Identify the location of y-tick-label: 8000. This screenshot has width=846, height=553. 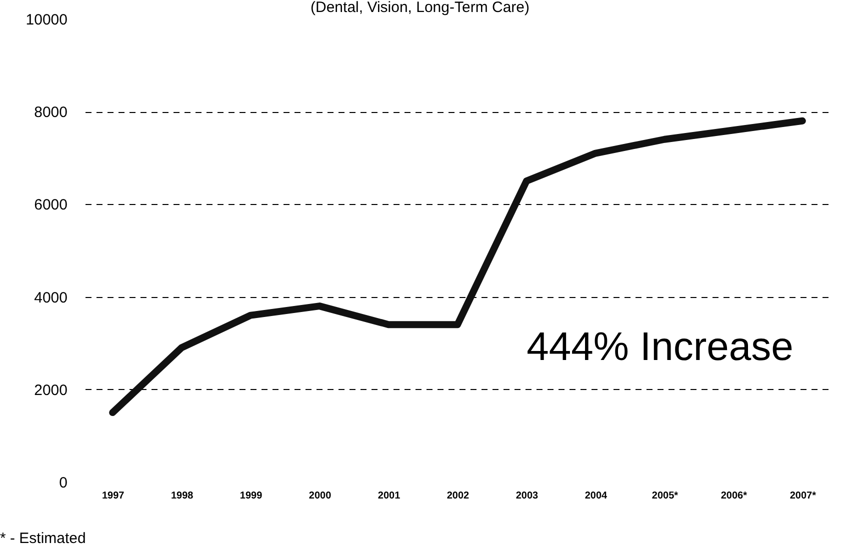
(51, 113).